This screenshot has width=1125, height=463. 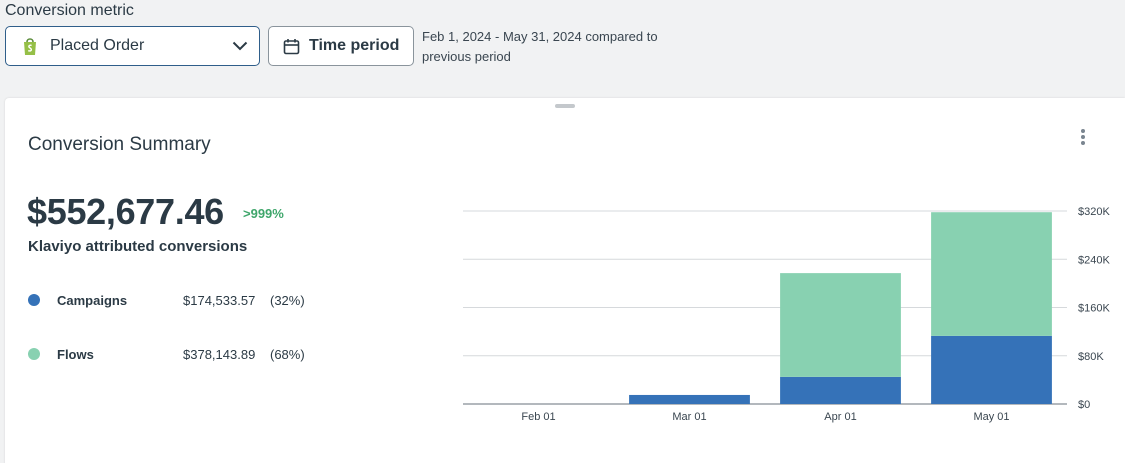 I want to click on total-conversions-value: $552,677.46, so click(x=125, y=211).